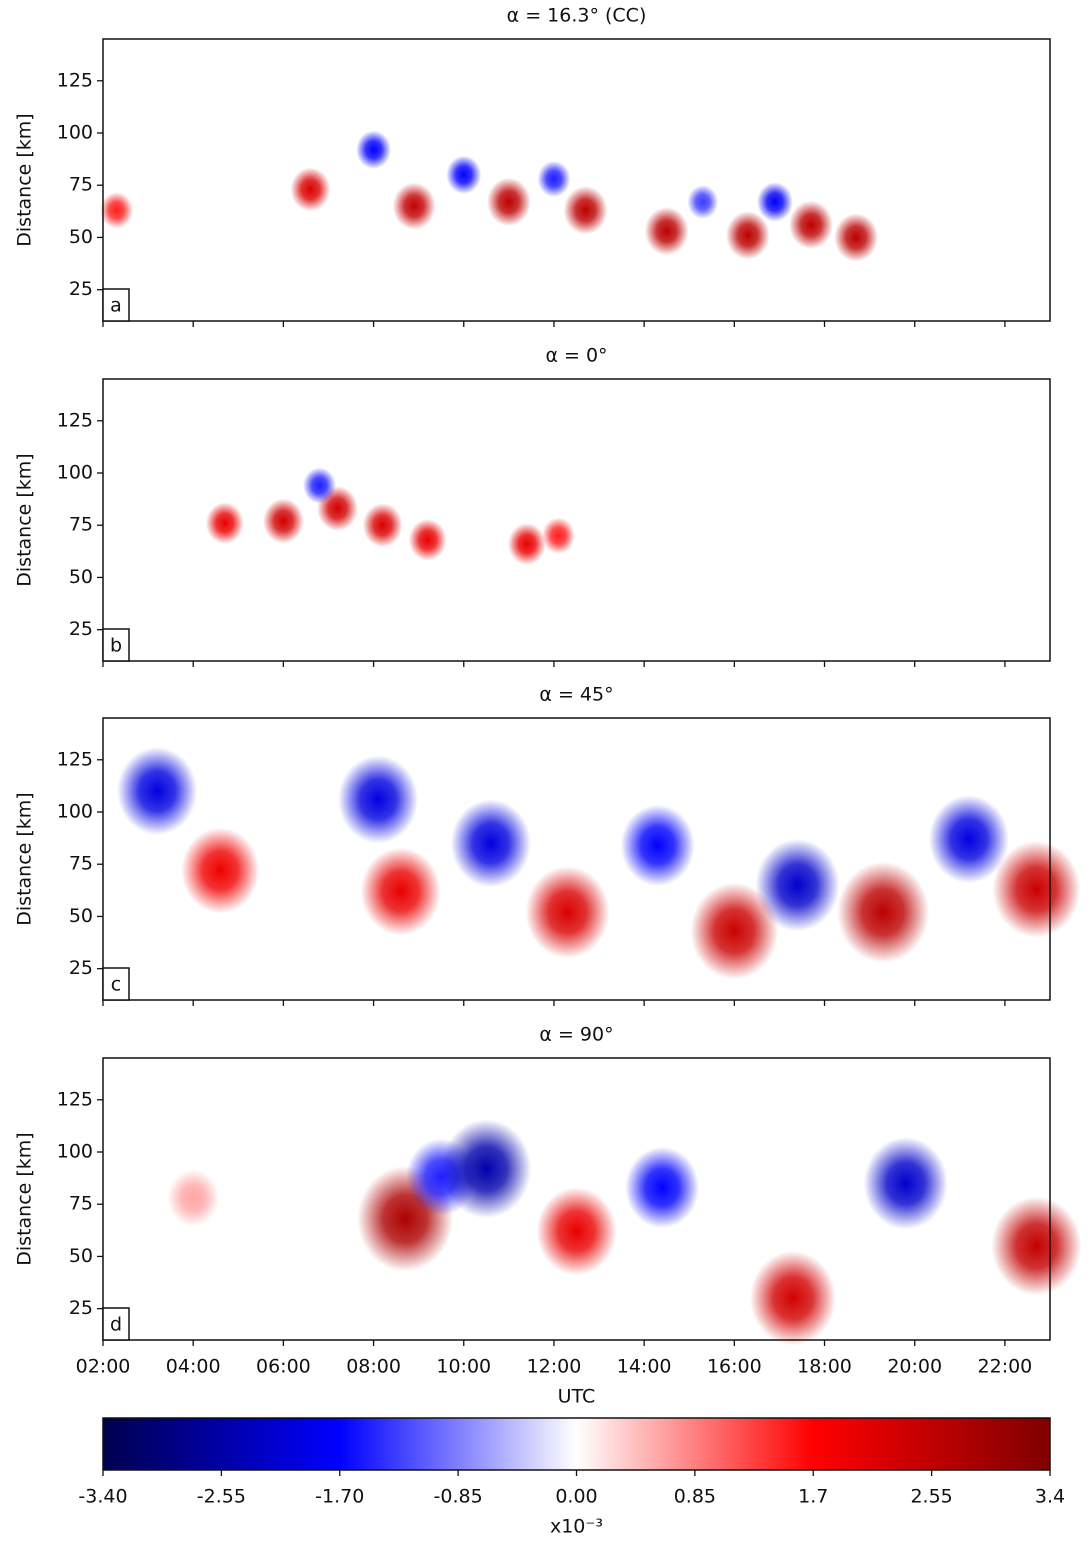 The width and height of the screenshot is (1090, 1545). What do you see at coordinates (576, 1444) in the screenshot?
I see `colorbar` at bounding box center [576, 1444].